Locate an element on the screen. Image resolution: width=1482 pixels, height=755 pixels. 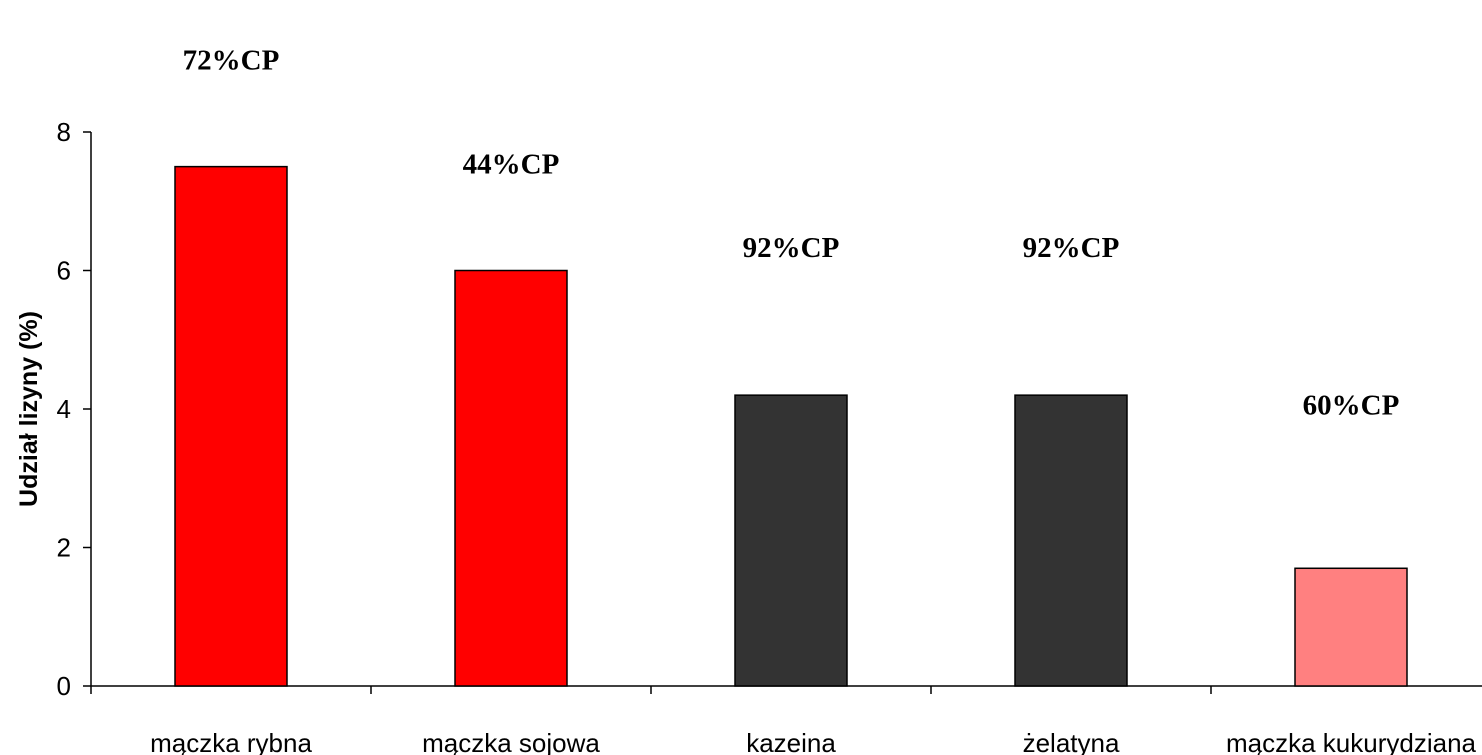
y-tick-label: 6 is located at coordinates (64, 271).